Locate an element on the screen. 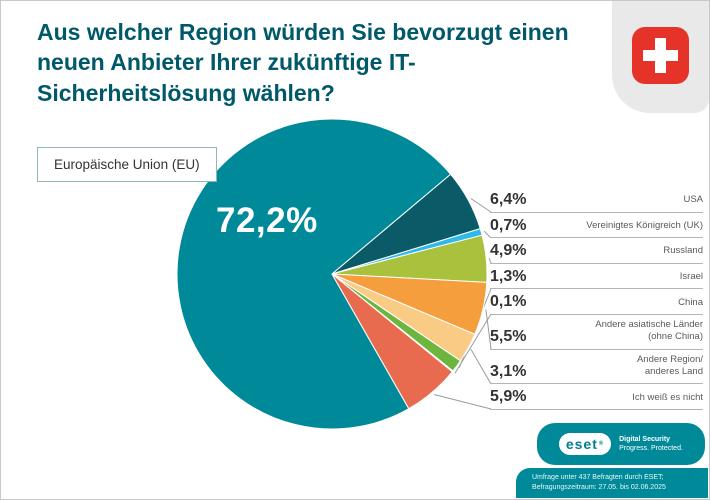 This screenshot has height=500, width=710. legend-label: China is located at coordinates (690, 302).